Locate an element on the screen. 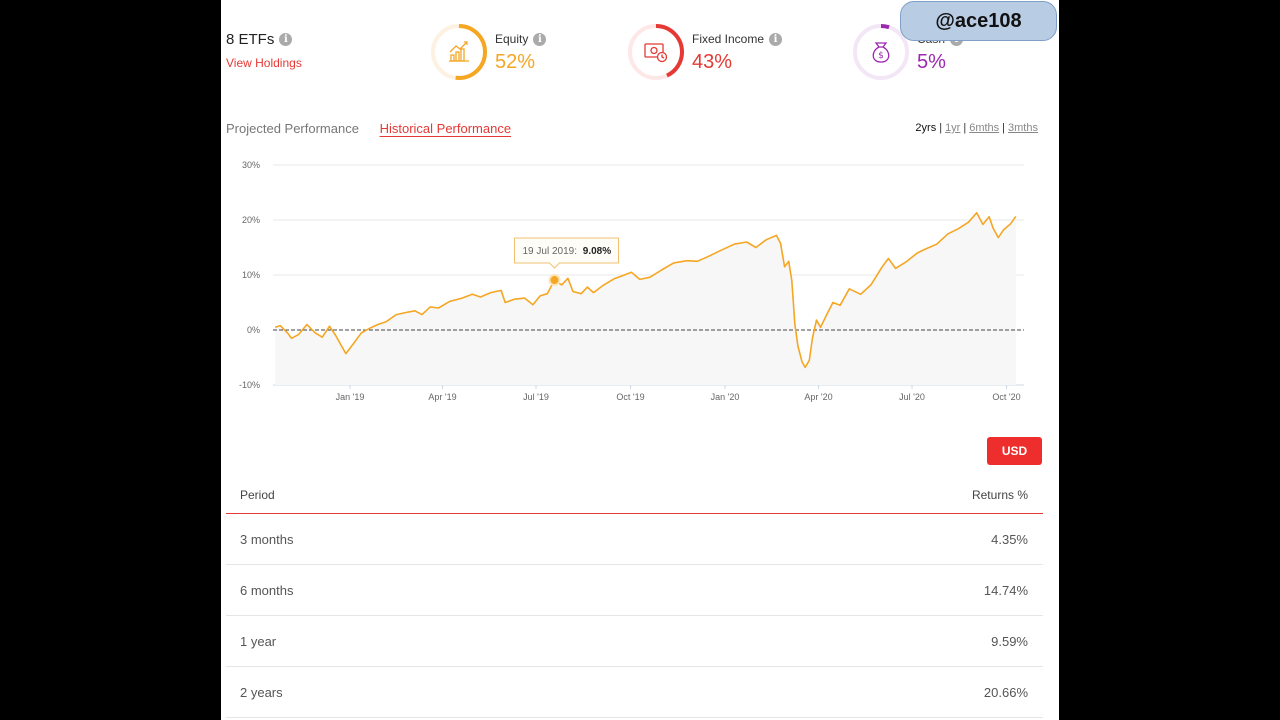  equity-donut is located at coordinates (459, 52).